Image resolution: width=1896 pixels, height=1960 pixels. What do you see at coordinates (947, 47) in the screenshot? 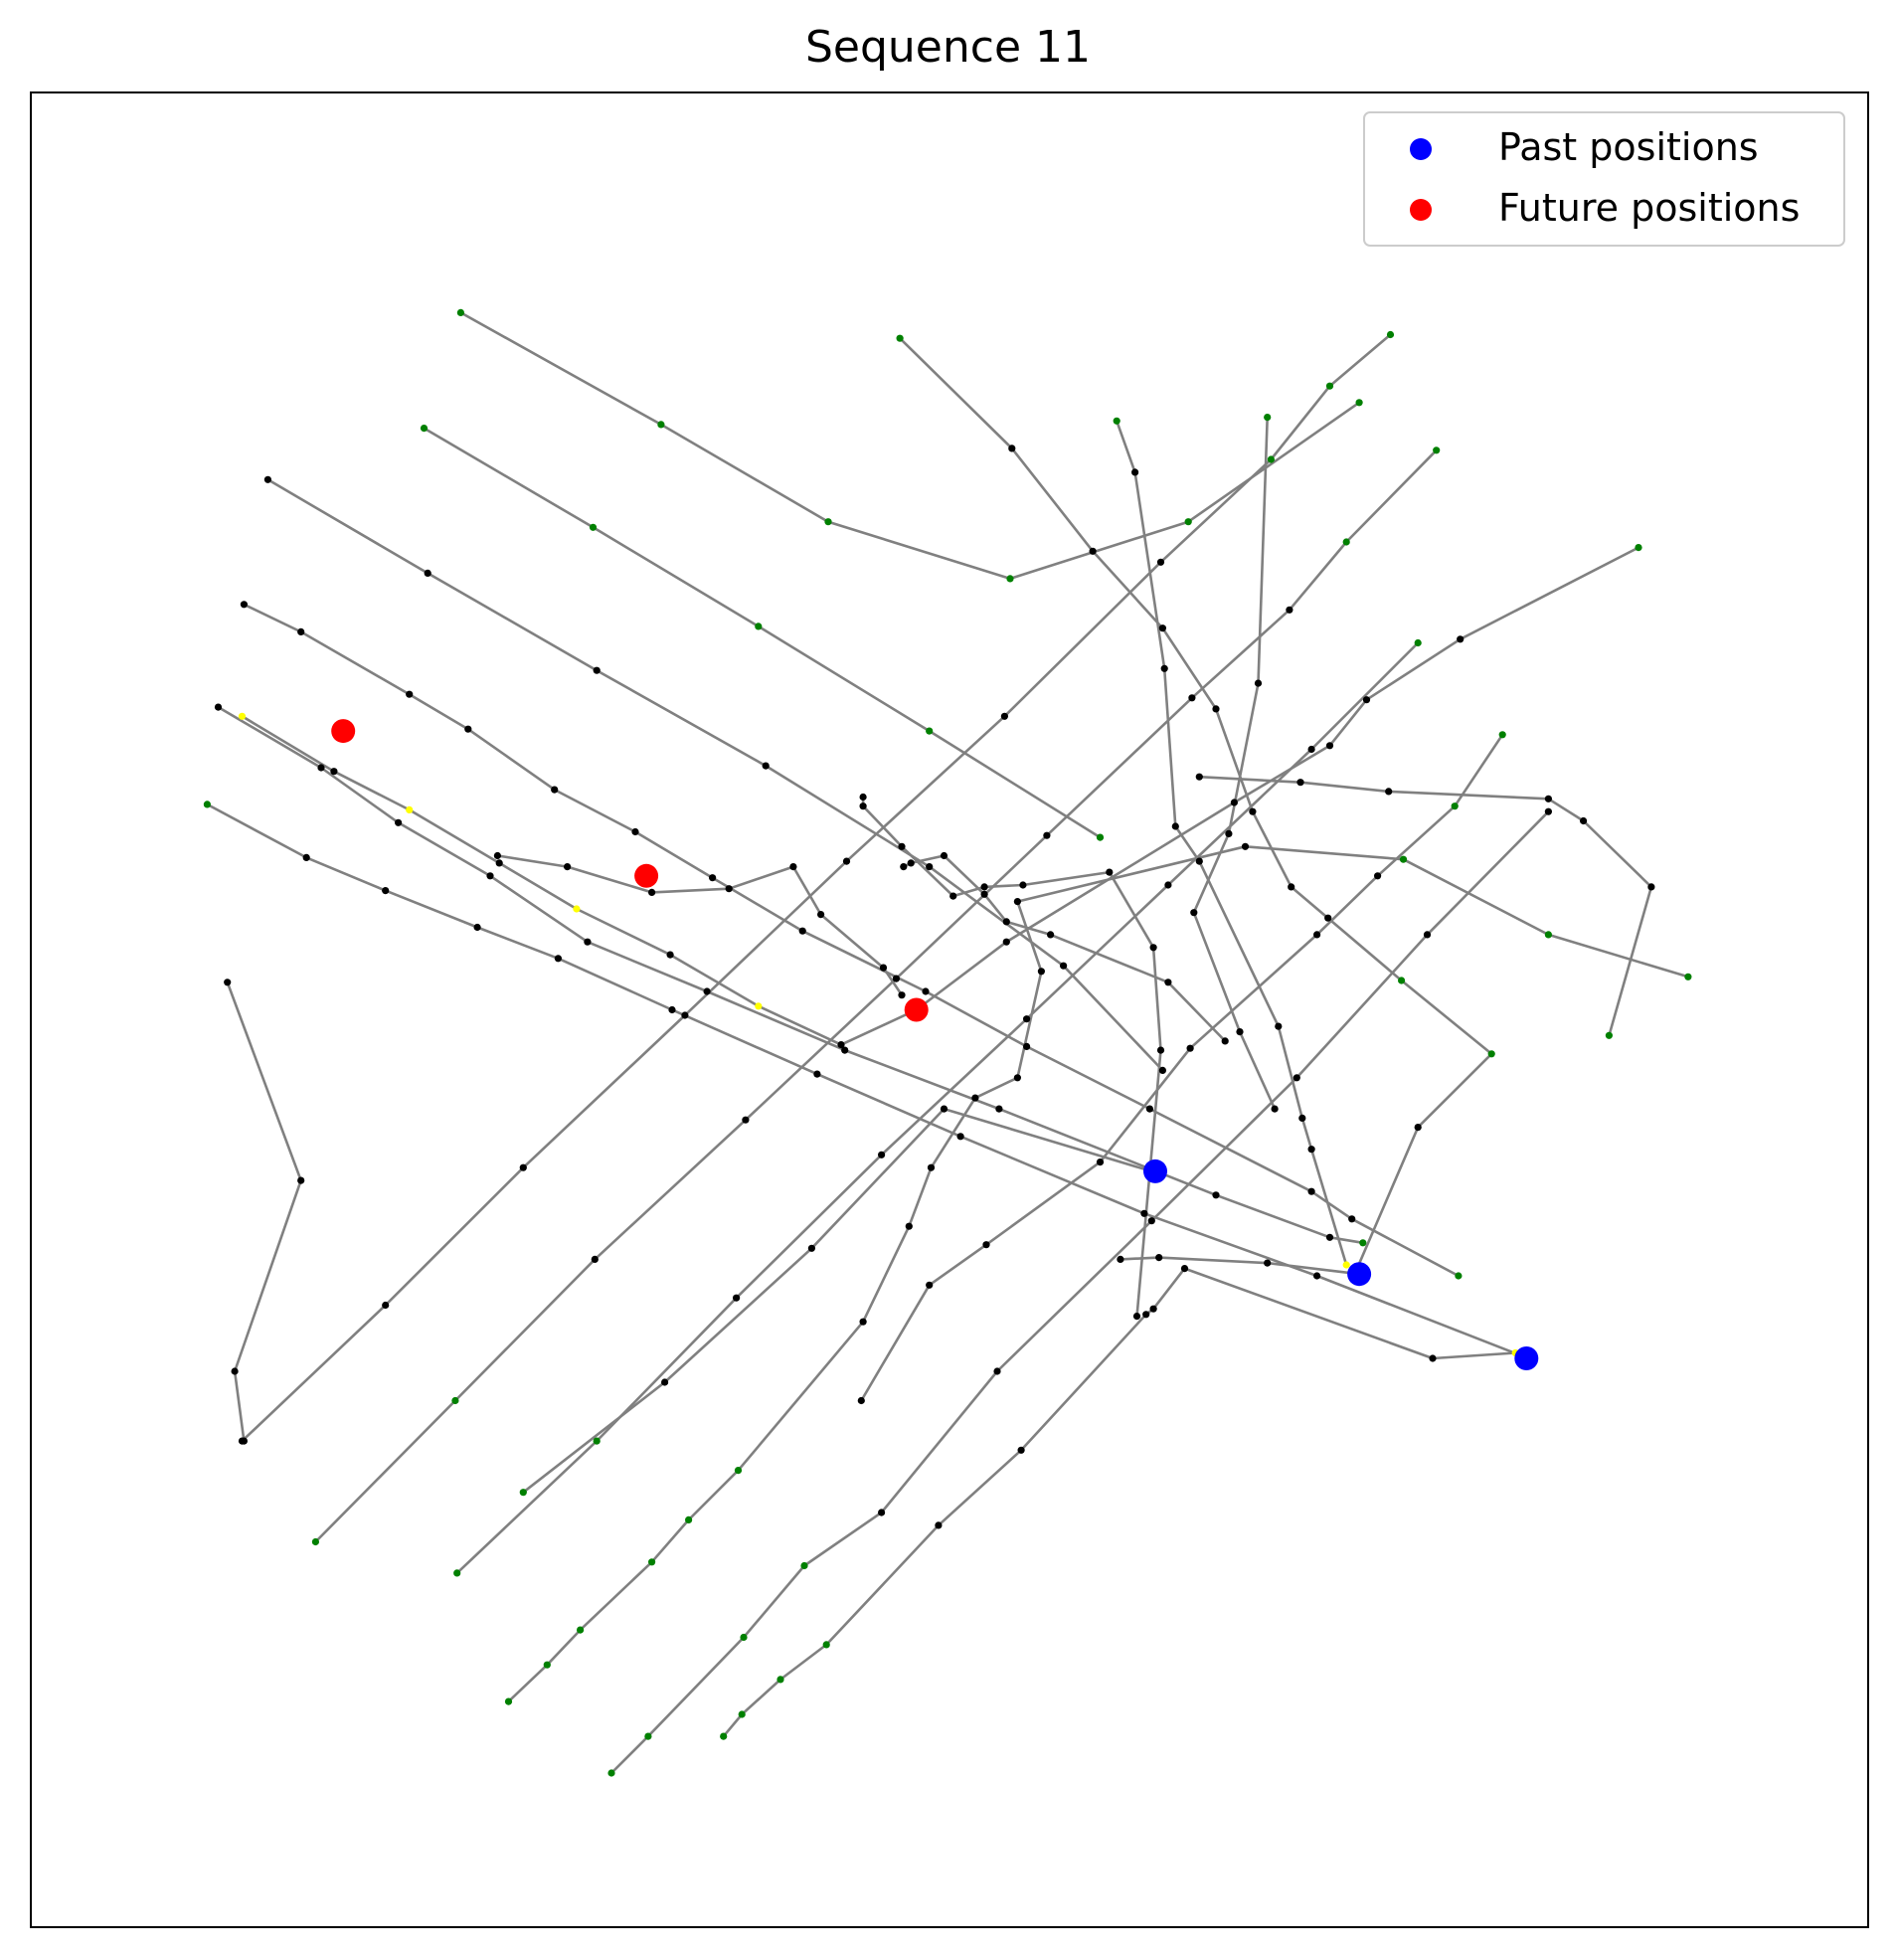
I see `chart-title: Sequence 11` at bounding box center [947, 47].